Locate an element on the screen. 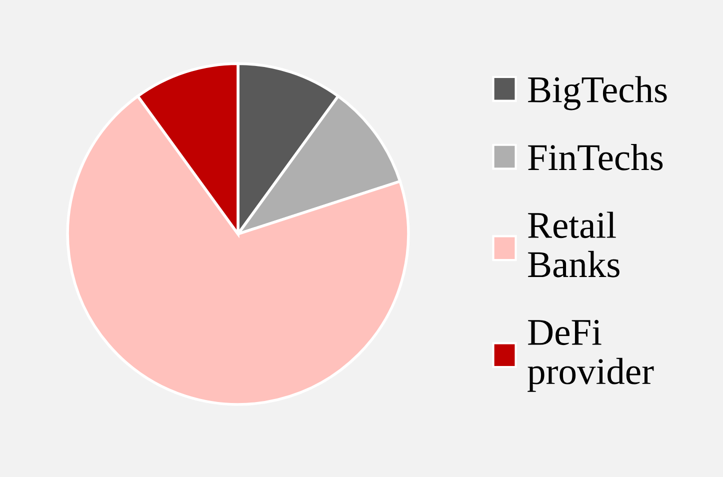 Image resolution: width=723 pixels, height=477 pixels. legend-label: BigTechs is located at coordinates (597, 93).